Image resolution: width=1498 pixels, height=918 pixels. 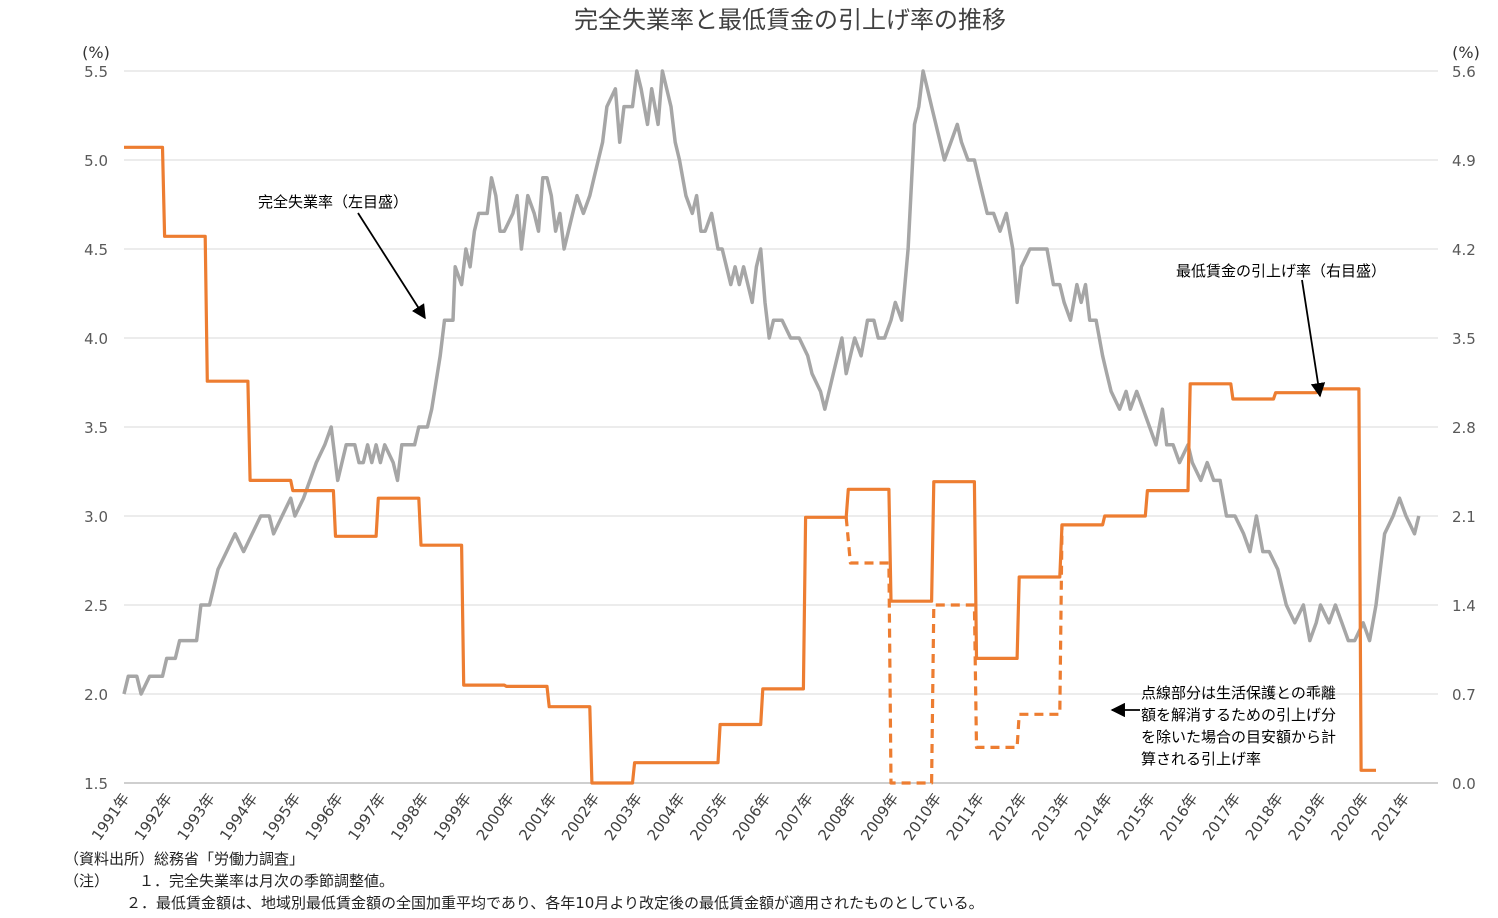 I want to click on x-tick-label: 2005年, so click(x=708, y=817).